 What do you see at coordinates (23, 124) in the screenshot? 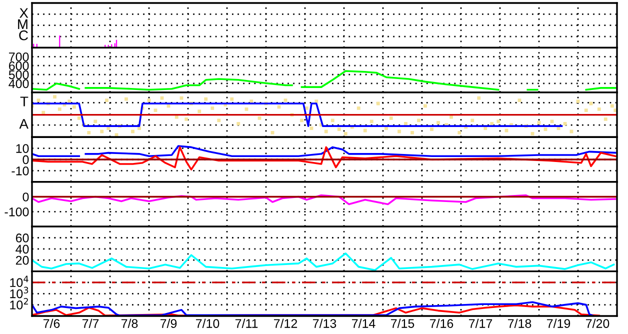
I see `text: A` at bounding box center [23, 124].